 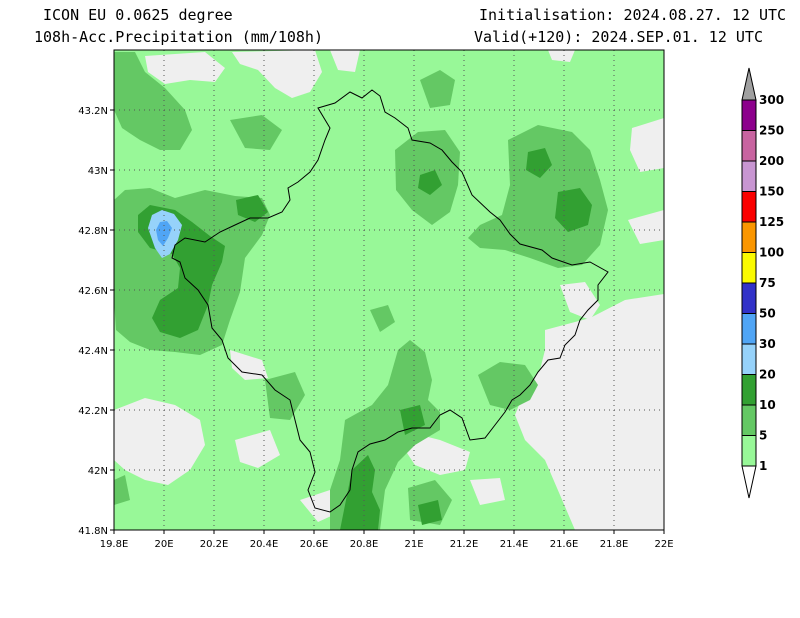 I want to click on no-precip-s2, so click(x=487, y=491).